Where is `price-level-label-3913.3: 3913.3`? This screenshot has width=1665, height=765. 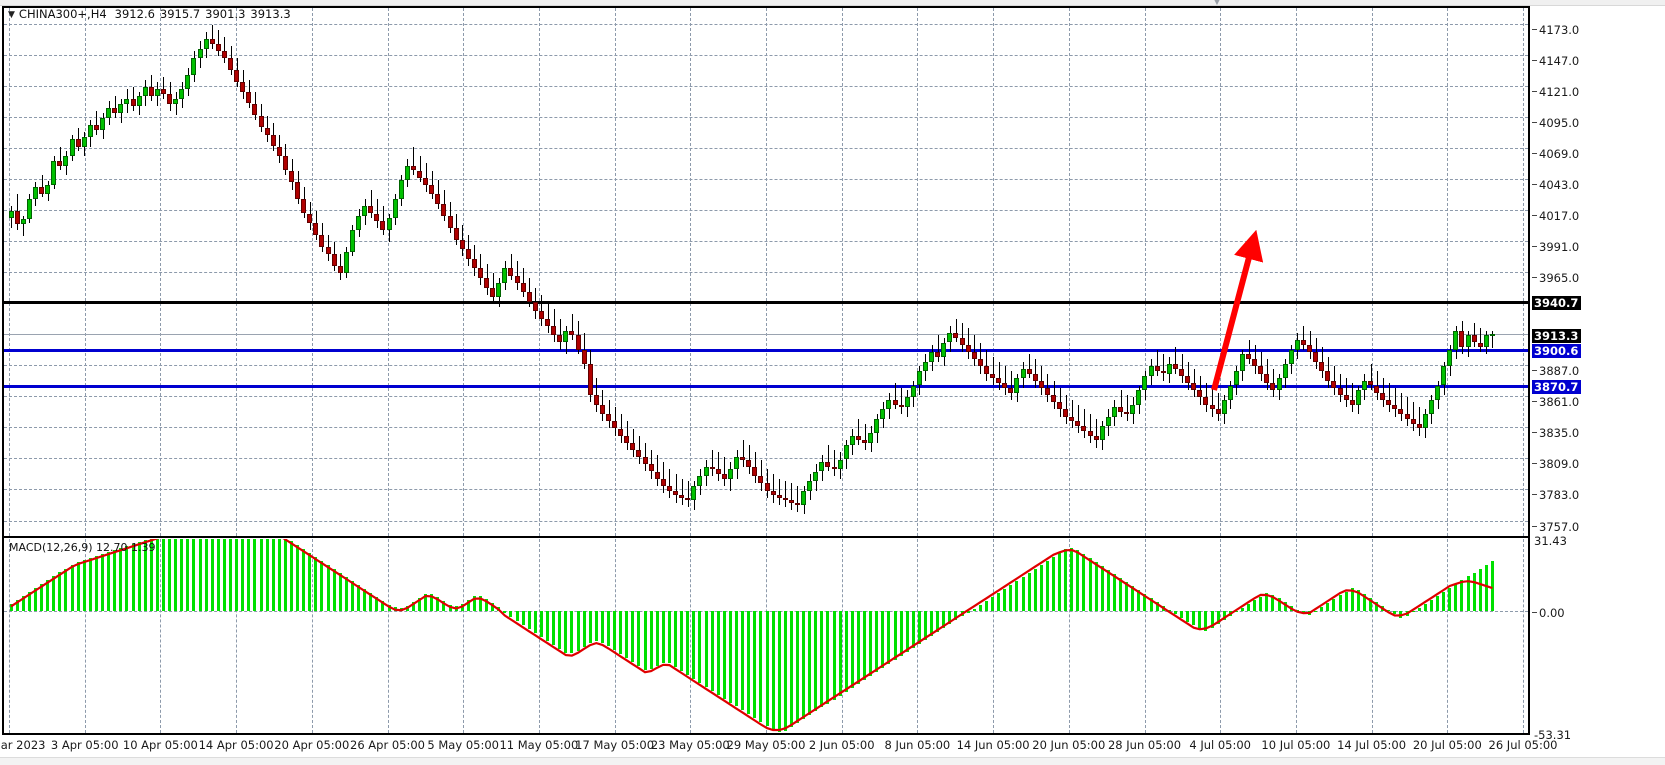
price-level-label-3913.3: 3913.3 is located at coordinates (1557, 335).